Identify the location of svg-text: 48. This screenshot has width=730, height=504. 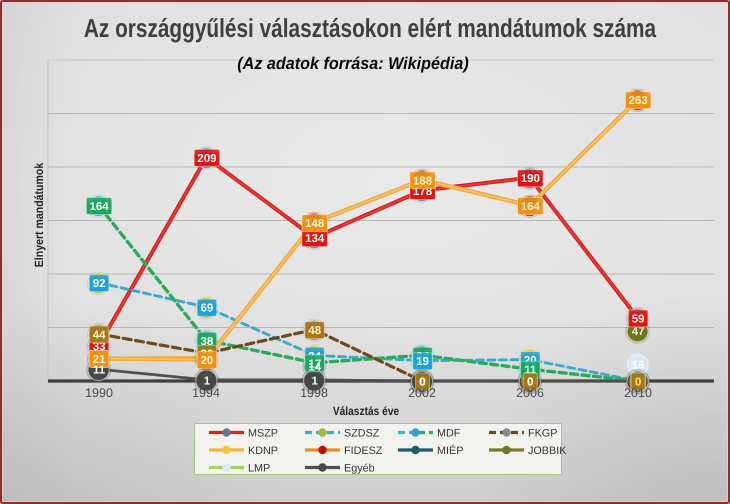
(314, 331).